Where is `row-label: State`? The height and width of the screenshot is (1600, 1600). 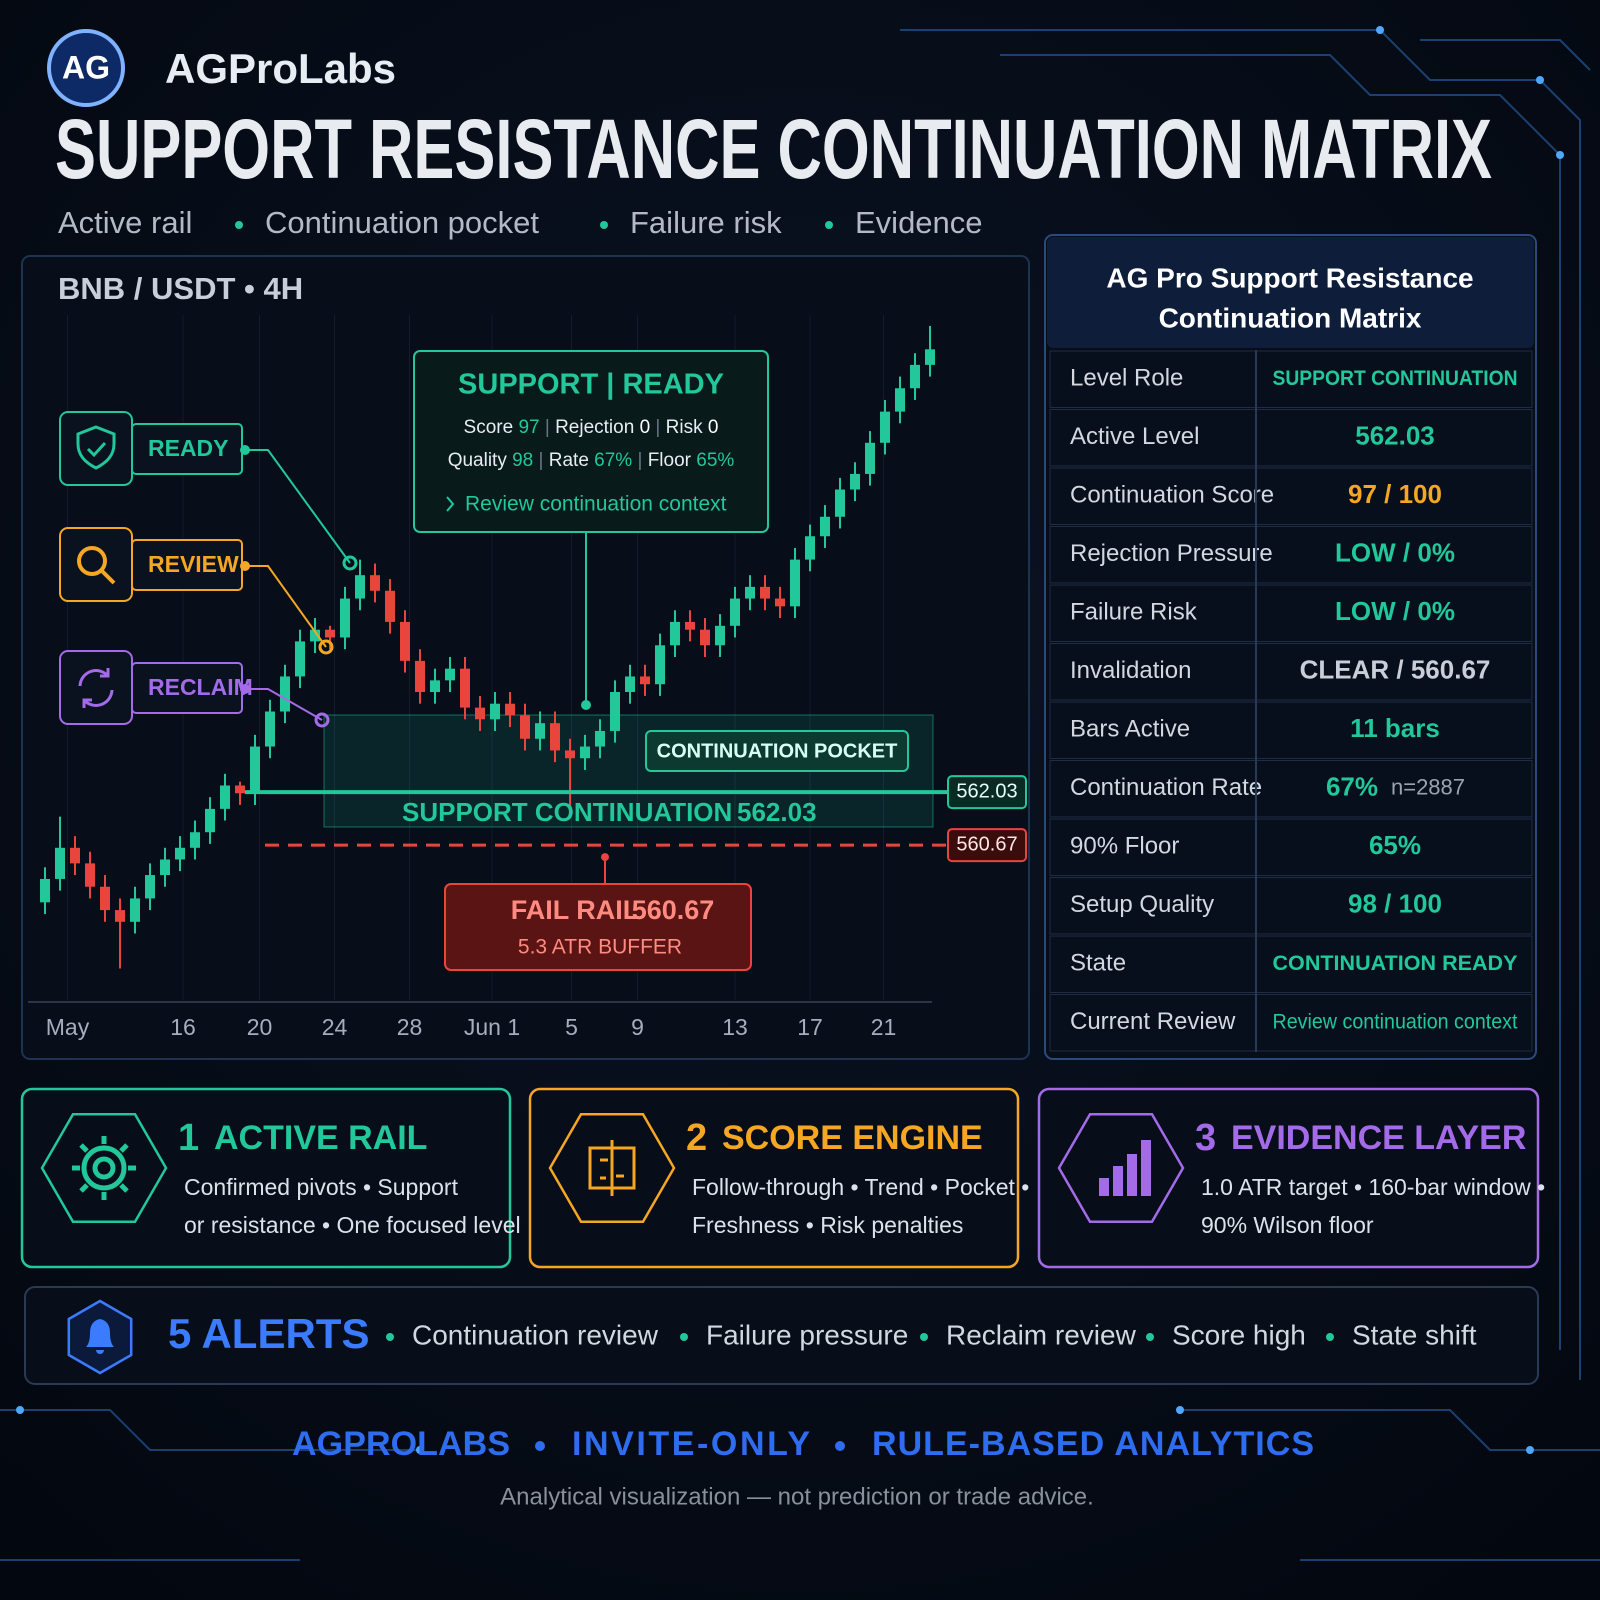
row-label: State is located at coordinates (1098, 963).